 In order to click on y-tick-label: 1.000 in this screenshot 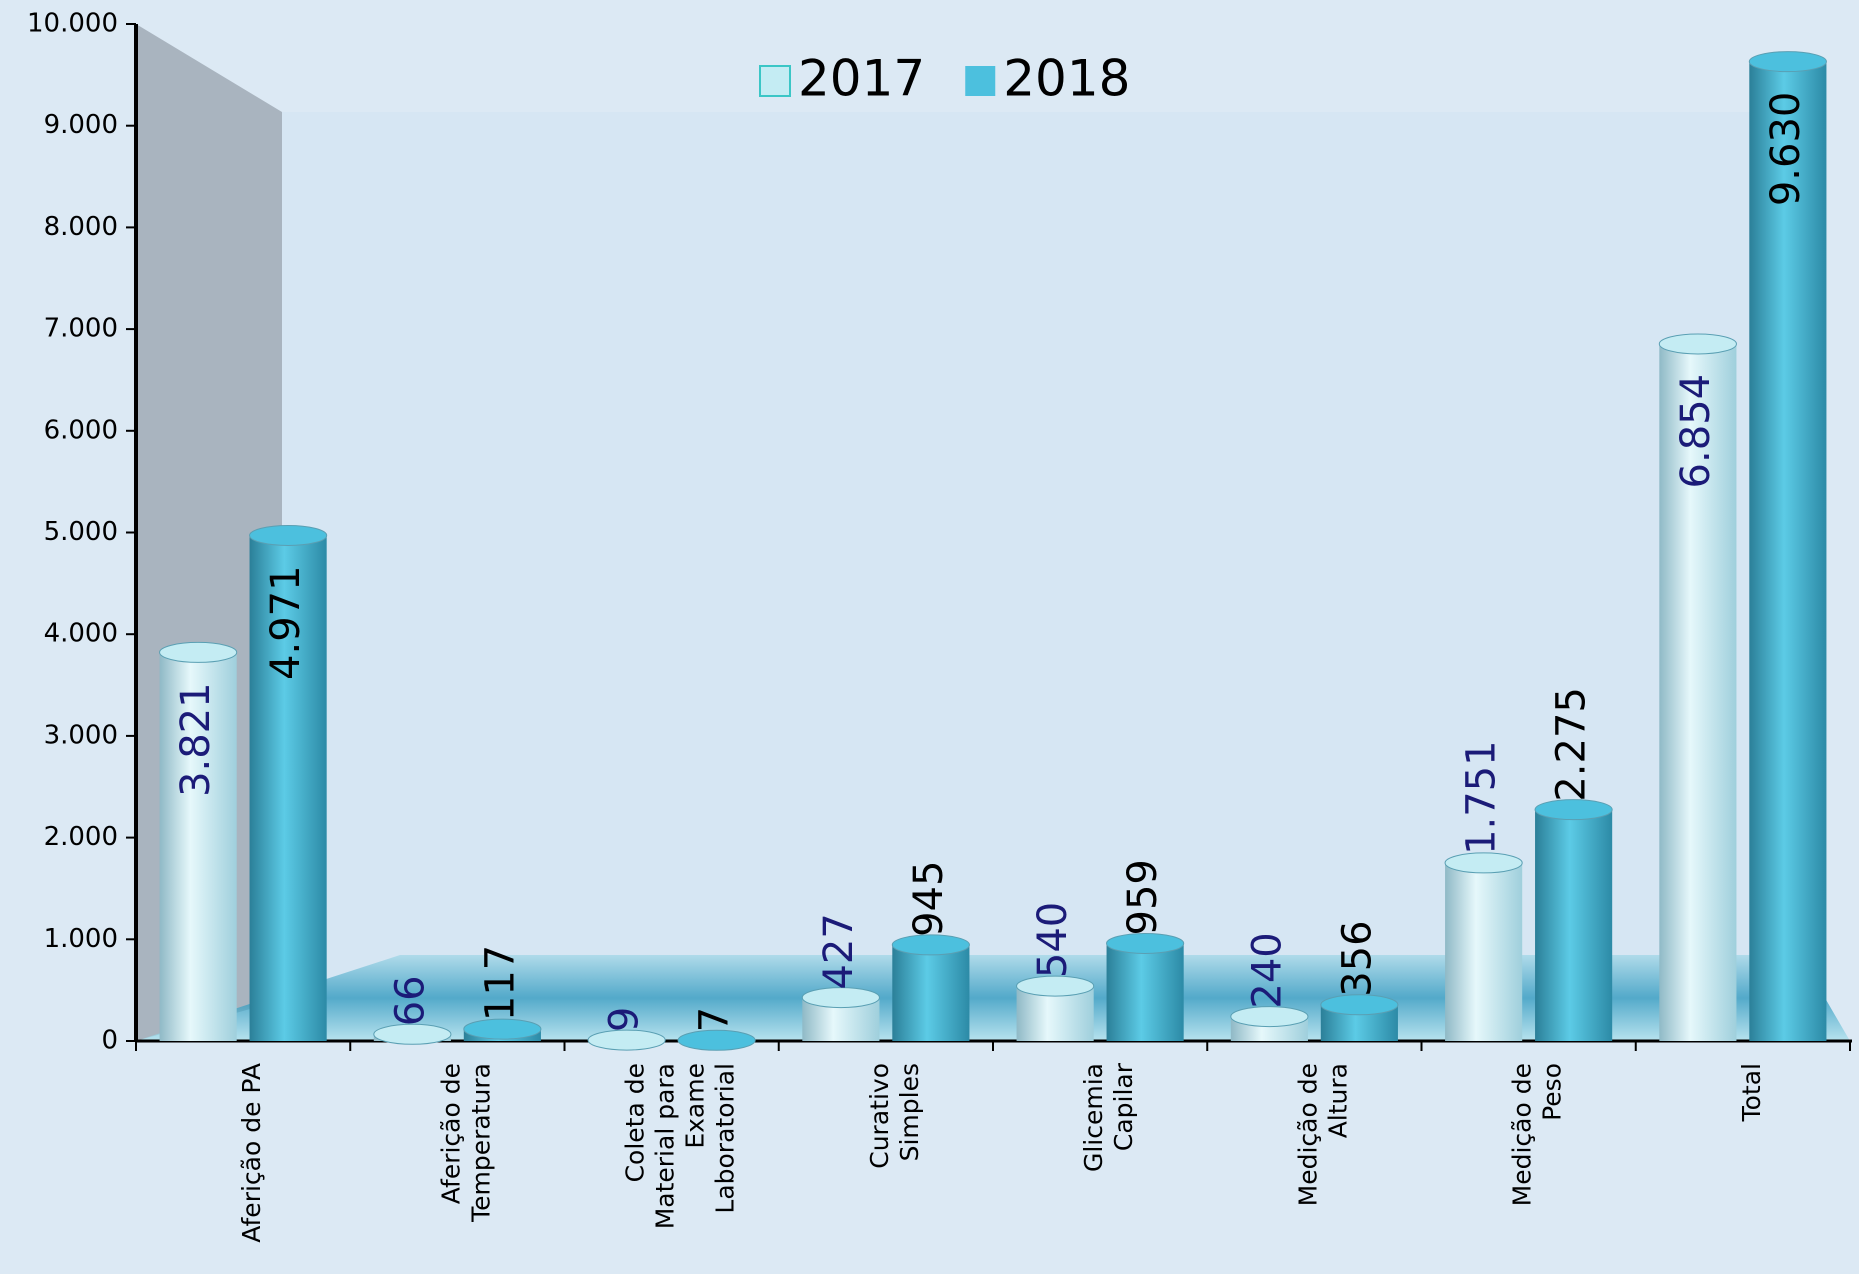, I will do `click(81, 939)`.